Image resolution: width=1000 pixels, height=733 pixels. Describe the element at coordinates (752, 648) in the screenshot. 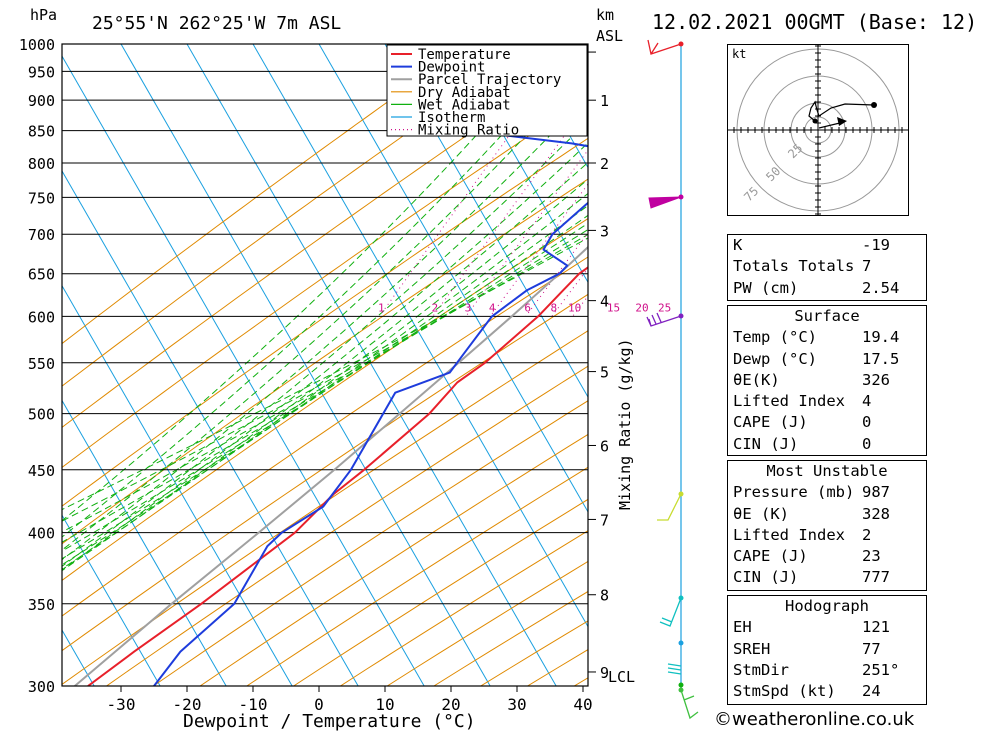

I see `sreh-label: SREH` at that location.